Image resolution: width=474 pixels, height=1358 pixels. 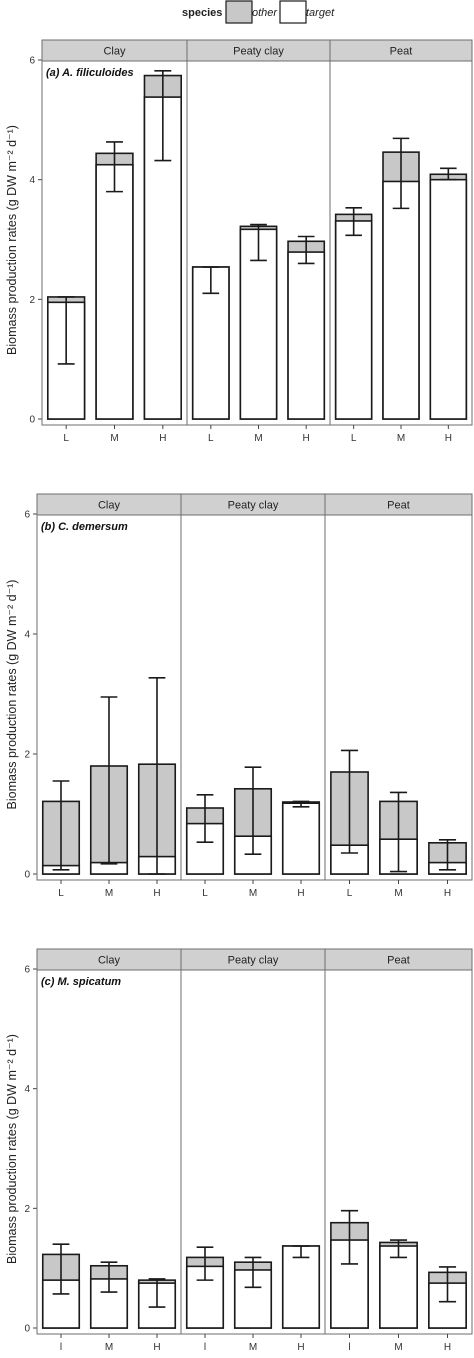 What do you see at coordinates (202, 13) in the screenshot?
I see `legend-title: species` at bounding box center [202, 13].